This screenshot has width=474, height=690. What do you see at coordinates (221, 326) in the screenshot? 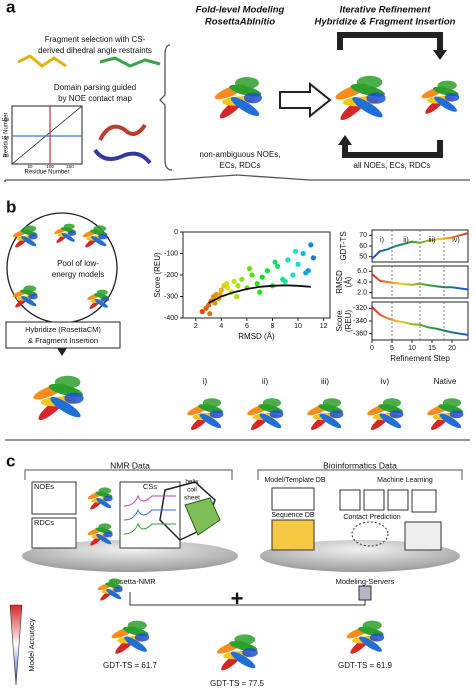
I see `x-tick-label: 4` at bounding box center [221, 326].